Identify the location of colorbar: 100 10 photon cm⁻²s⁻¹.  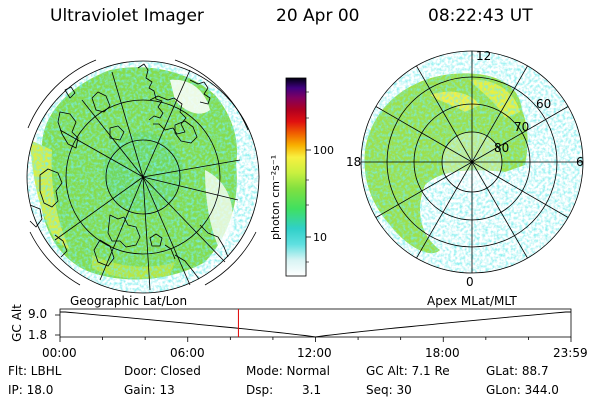
(301, 177).